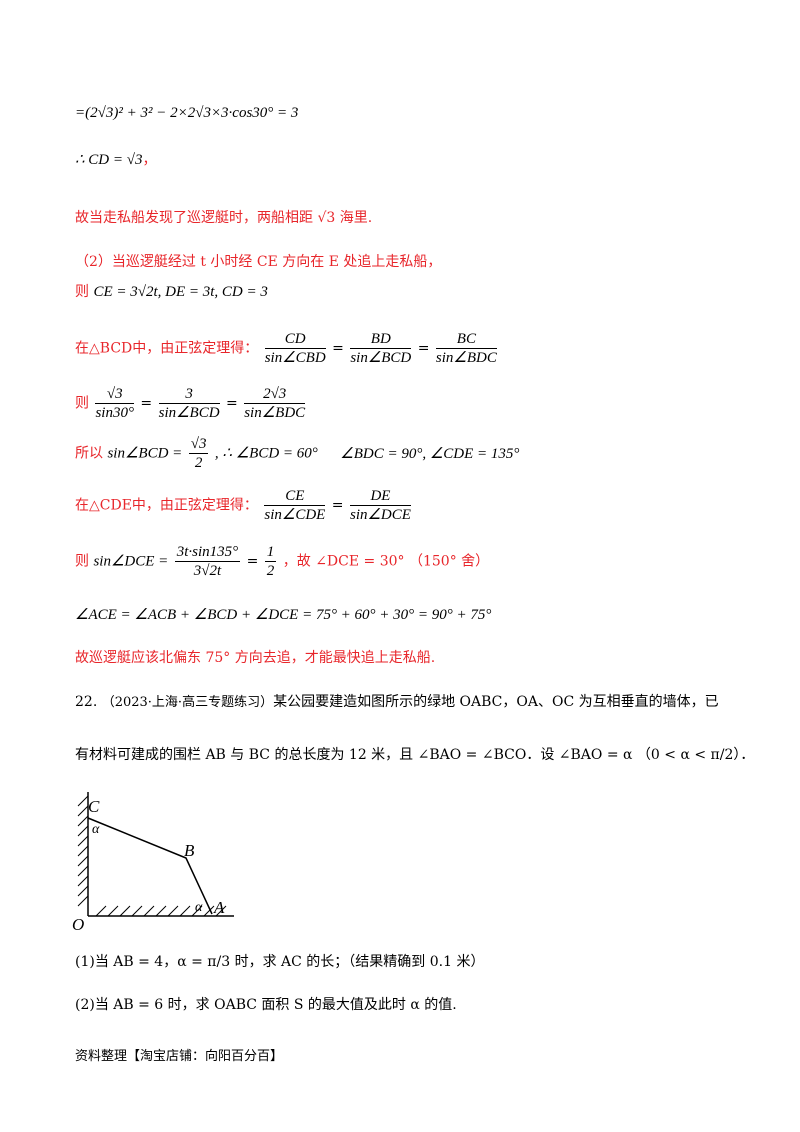 This screenshot has width=800, height=1132. I want to click on fraction: 3 sin∠BCD, so click(189, 403).